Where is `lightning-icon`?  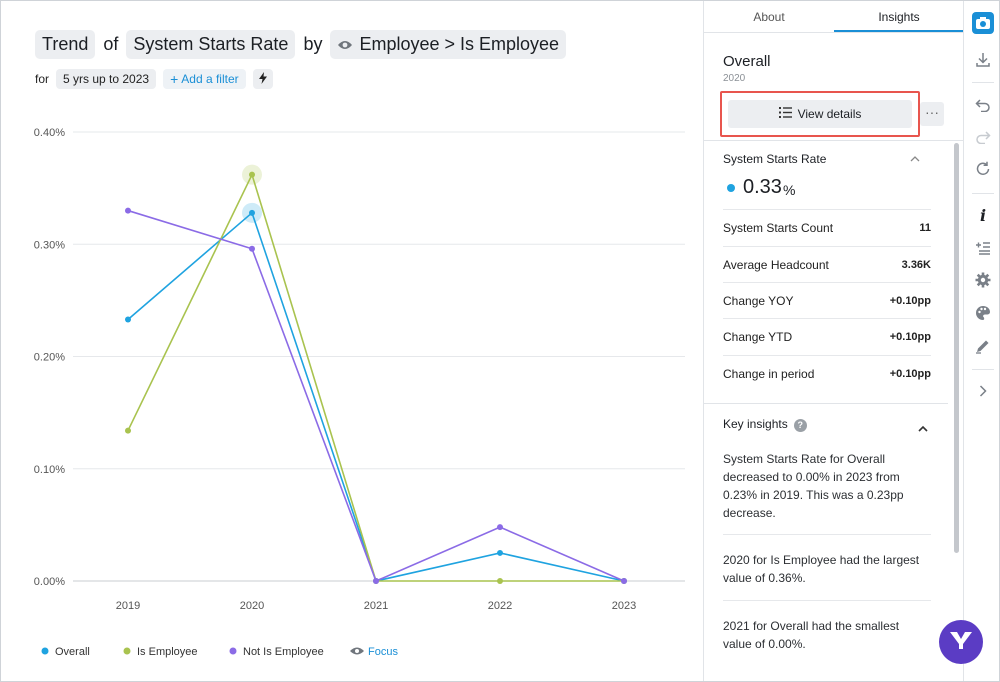 lightning-icon is located at coordinates (263, 79).